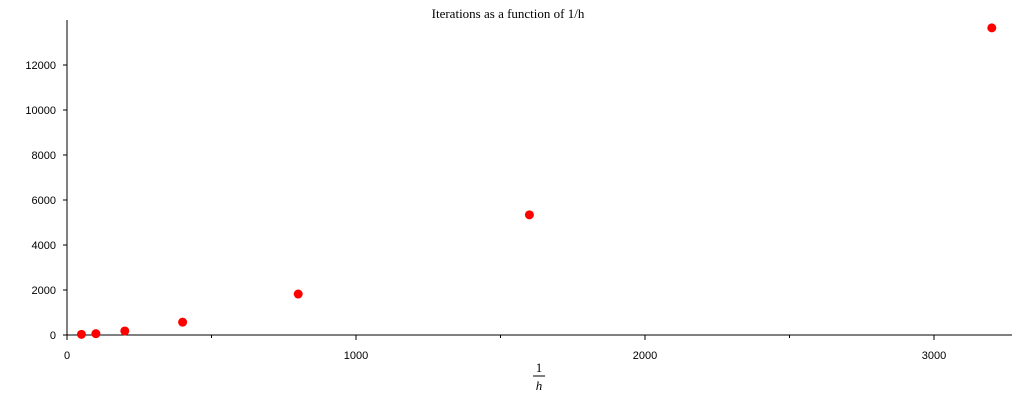 The height and width of the screenshot is (400, 1018). Describe the element at coordinates (539, 385) in the screenshot. I see `x-axis-label-denominator: h` at that location.